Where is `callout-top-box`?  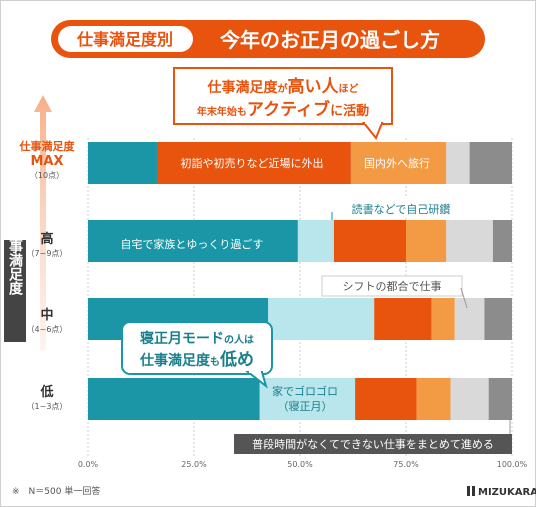 callout-top-box is located at coordinates (283, 96).